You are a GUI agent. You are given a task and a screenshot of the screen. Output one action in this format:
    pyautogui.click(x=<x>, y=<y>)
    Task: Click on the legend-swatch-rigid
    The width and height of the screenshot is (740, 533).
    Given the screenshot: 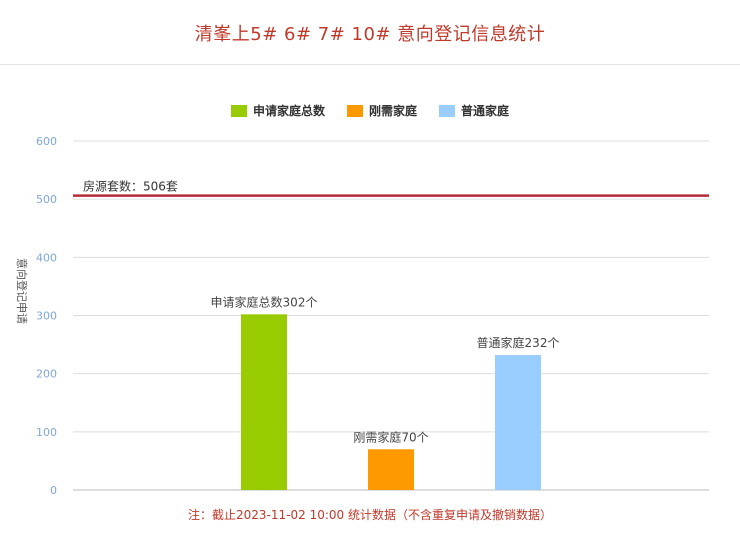 What is the action you would take?
    pyautogui.click(x=354, y=110)
    